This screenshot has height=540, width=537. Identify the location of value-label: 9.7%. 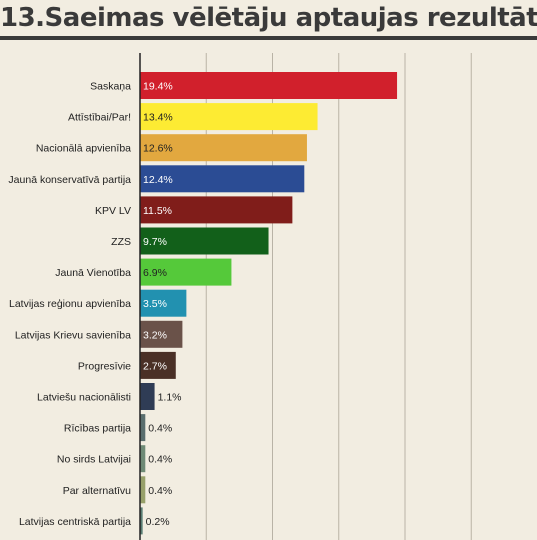
(155, 242).